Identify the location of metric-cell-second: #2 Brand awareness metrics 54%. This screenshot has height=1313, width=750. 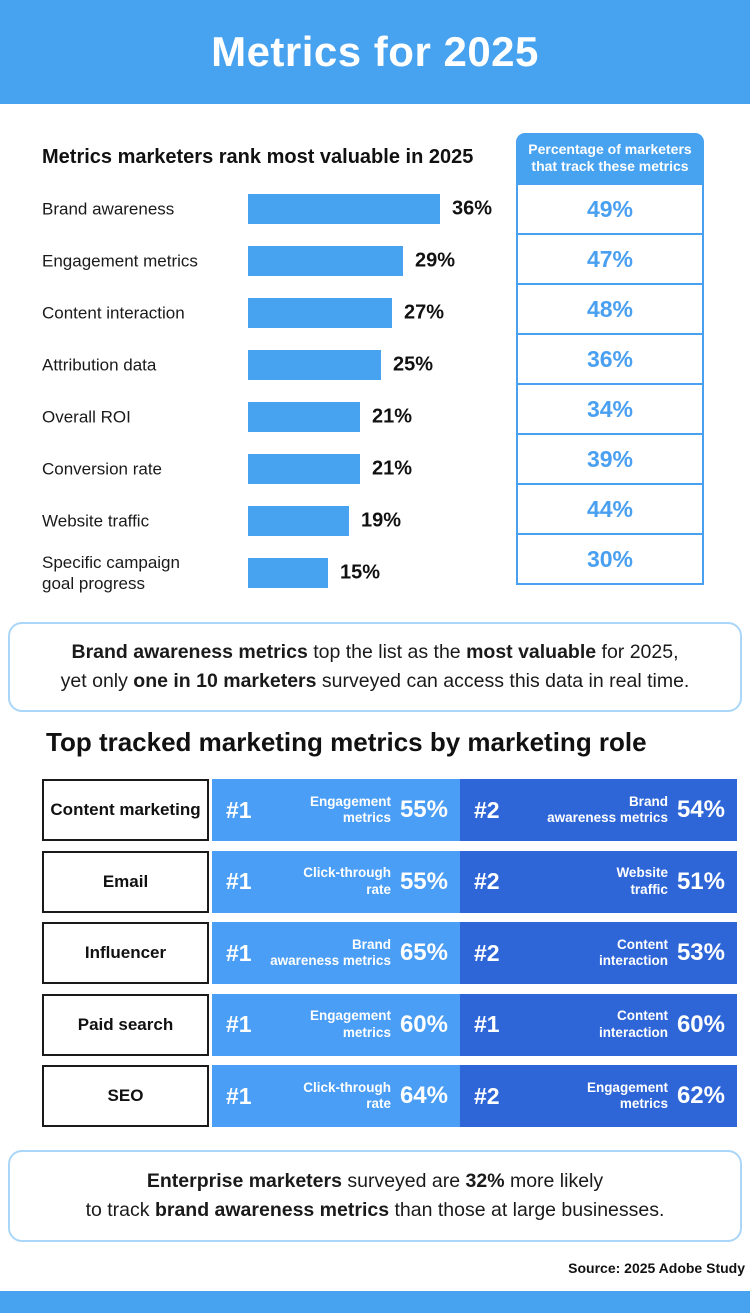
(598, 810).